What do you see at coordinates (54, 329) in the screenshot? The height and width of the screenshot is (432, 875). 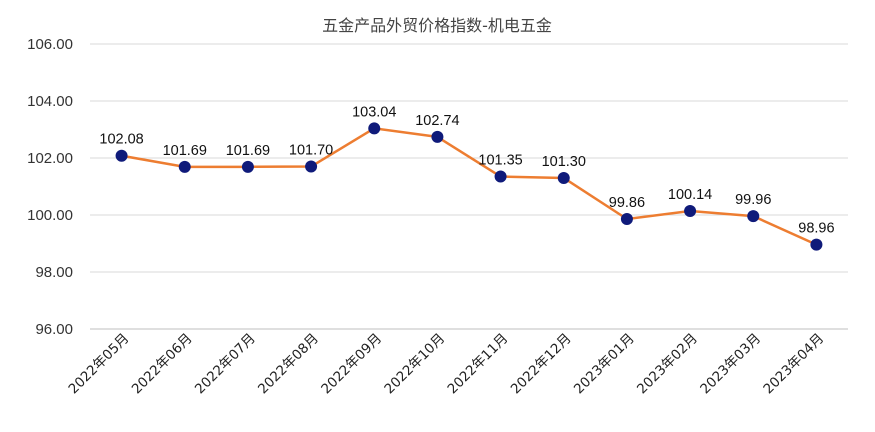 I see `y-tick-label: 96.00` at bounding box center [54, 329].